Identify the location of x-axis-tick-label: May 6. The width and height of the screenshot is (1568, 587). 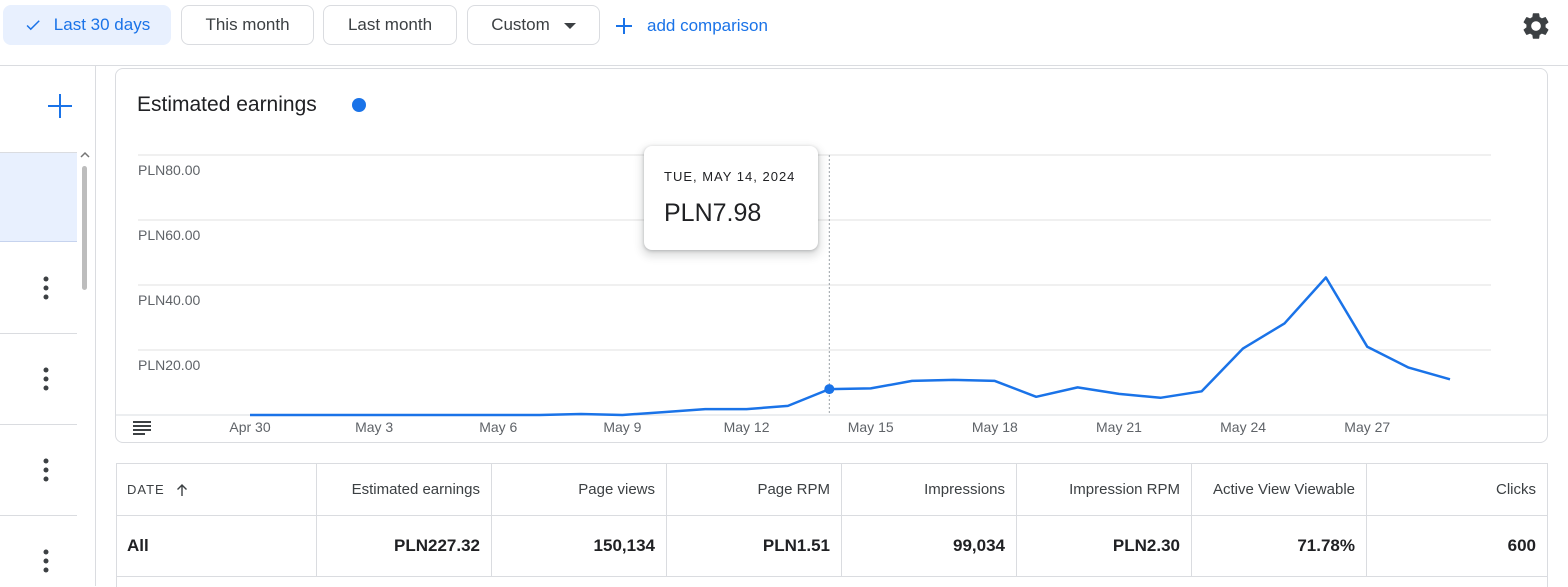
(498, 427).